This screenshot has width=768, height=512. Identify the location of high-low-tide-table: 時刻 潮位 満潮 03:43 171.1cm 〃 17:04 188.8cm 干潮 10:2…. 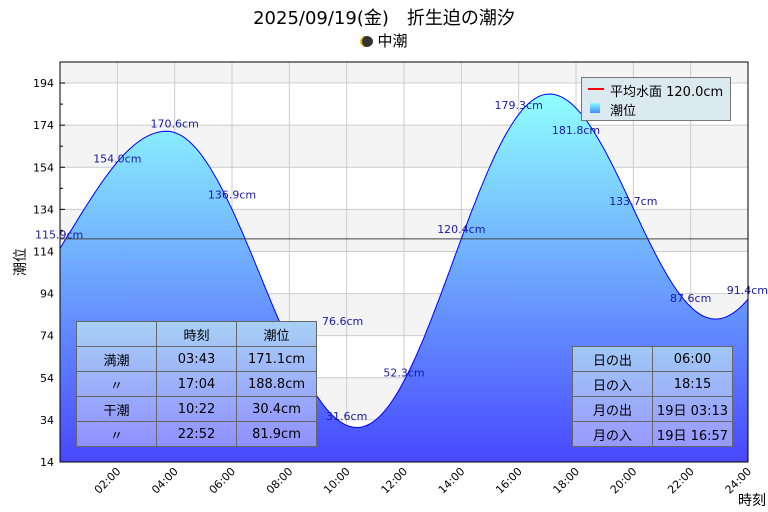
(196, 384).